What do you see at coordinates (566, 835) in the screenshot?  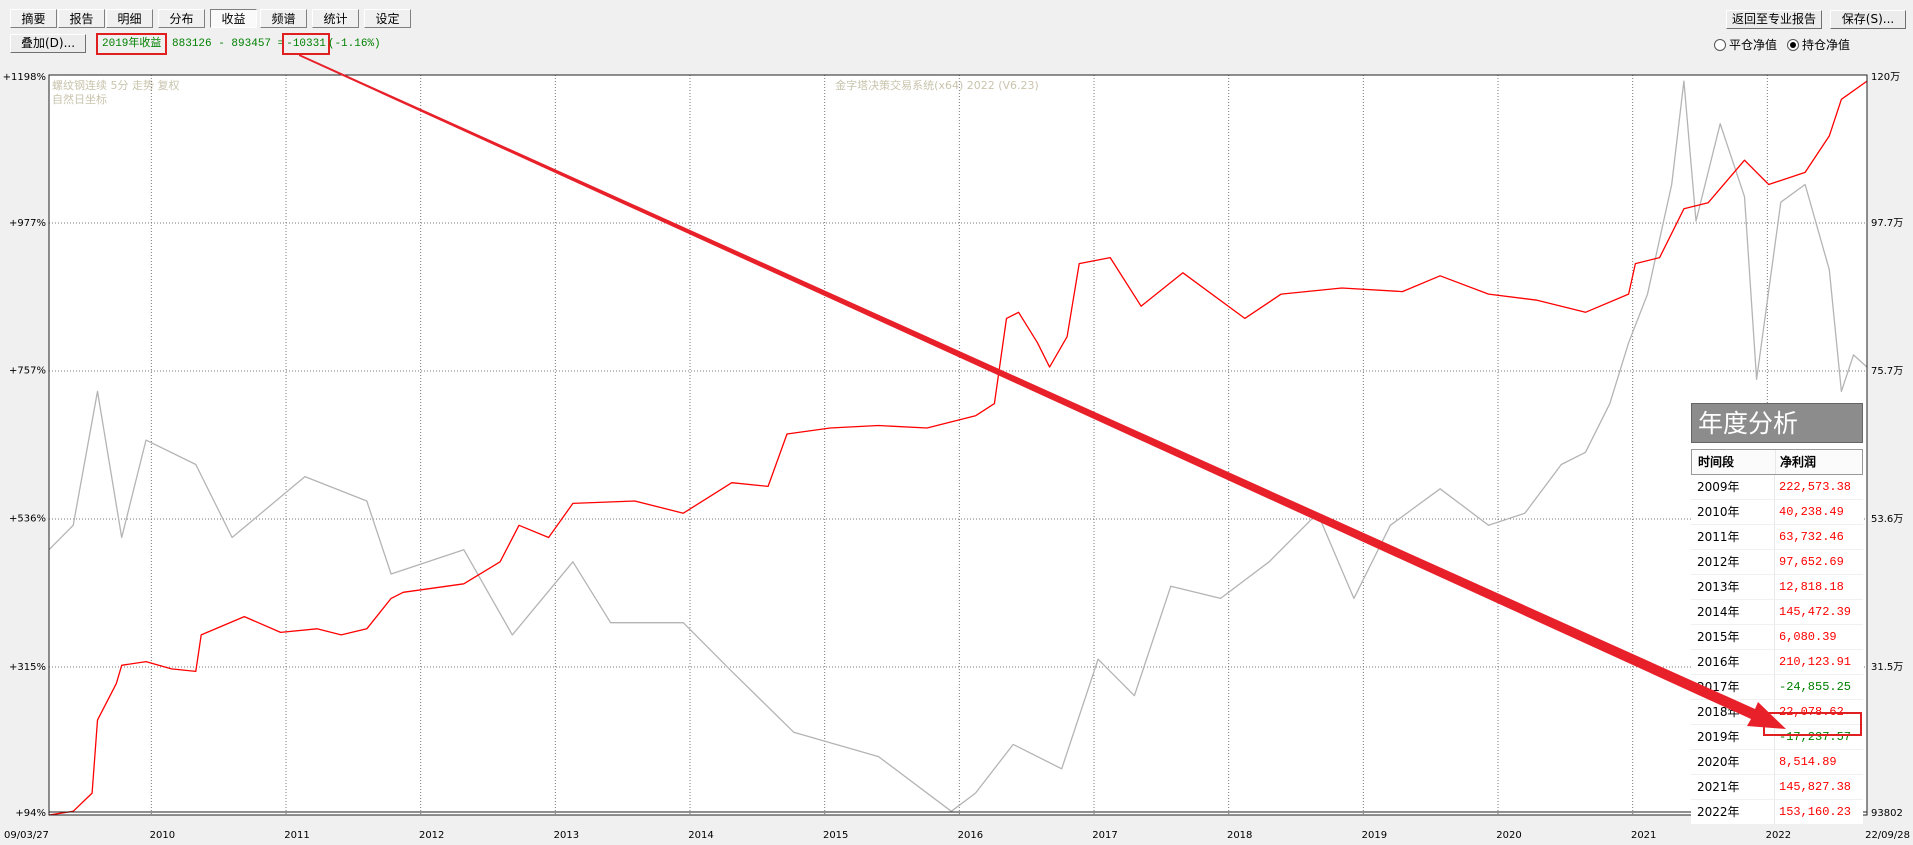 I see `x-tick-label: 2013` at bounding box center [566, 835].